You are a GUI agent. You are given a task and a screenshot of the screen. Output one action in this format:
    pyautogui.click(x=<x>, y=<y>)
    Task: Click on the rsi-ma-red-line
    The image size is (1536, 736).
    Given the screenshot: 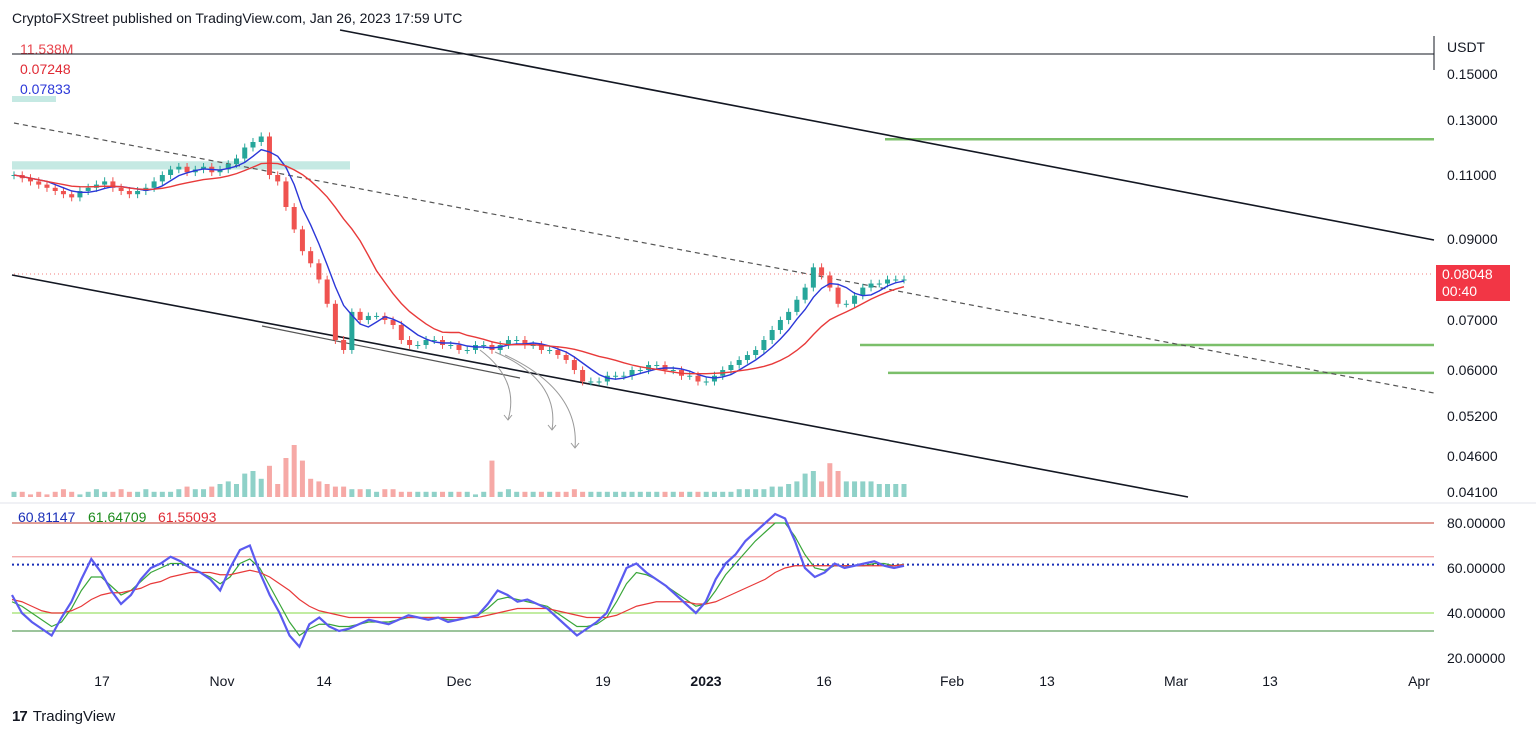 What is the action you would take?
    pyautogui.click(x=458, y=591)
    